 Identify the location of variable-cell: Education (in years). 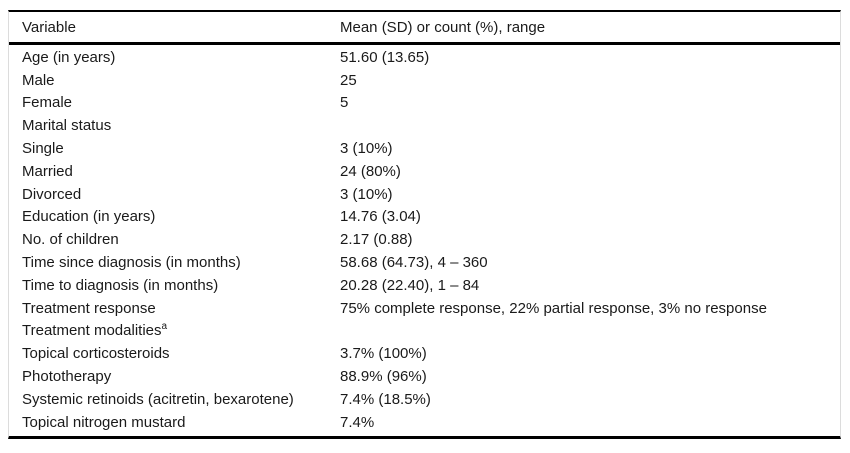
(174, 216).